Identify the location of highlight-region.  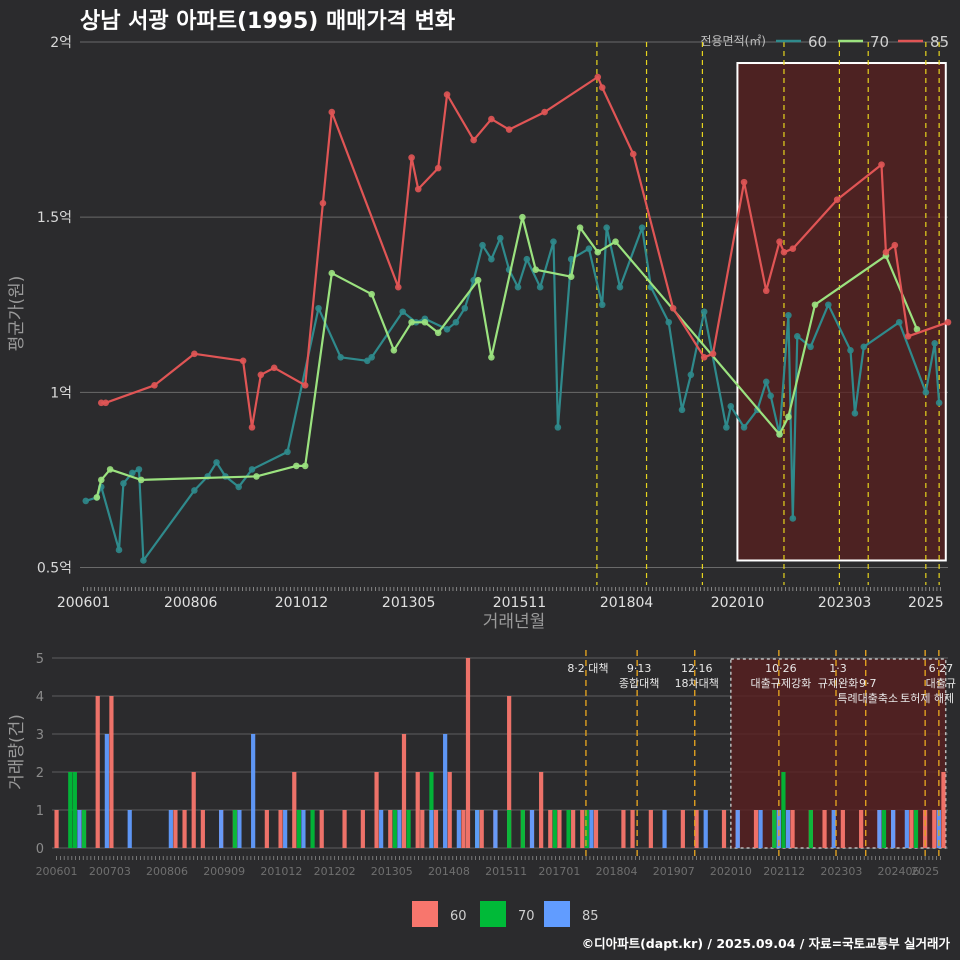
(841, 312).